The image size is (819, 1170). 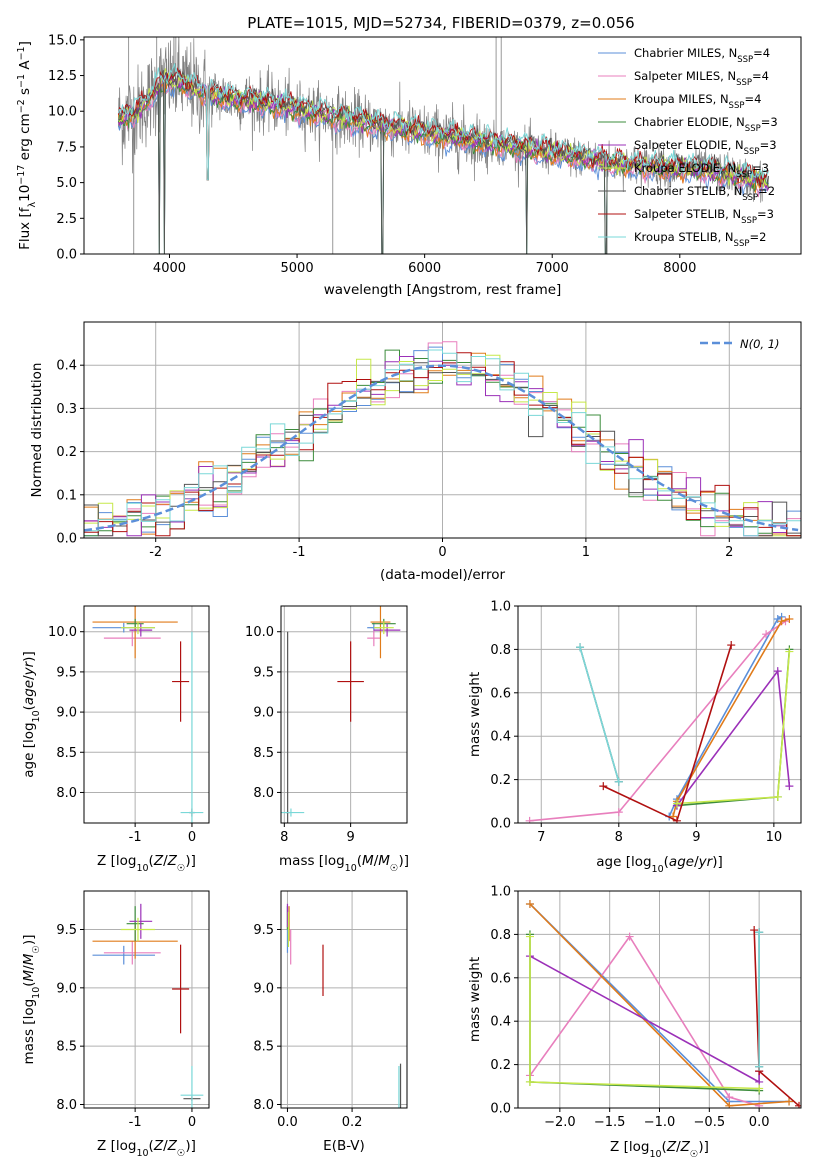 I want to click on x-tick-label: -1, so click(x=299, y=552).